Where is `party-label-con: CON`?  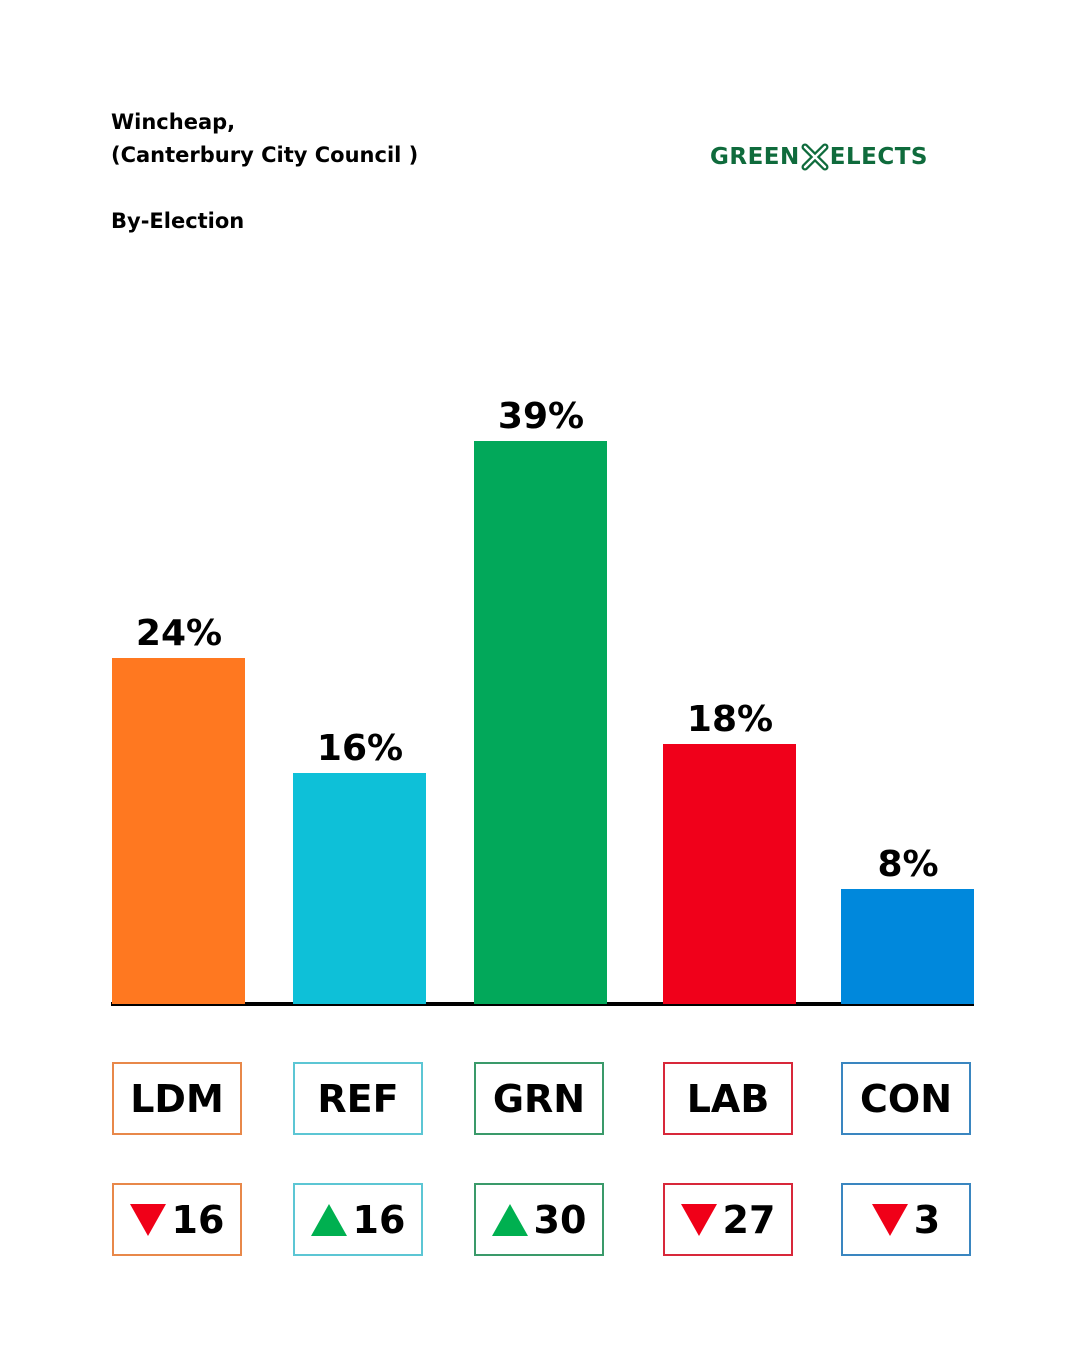 party-label-con: CON is located at coordinates (906, 1098).